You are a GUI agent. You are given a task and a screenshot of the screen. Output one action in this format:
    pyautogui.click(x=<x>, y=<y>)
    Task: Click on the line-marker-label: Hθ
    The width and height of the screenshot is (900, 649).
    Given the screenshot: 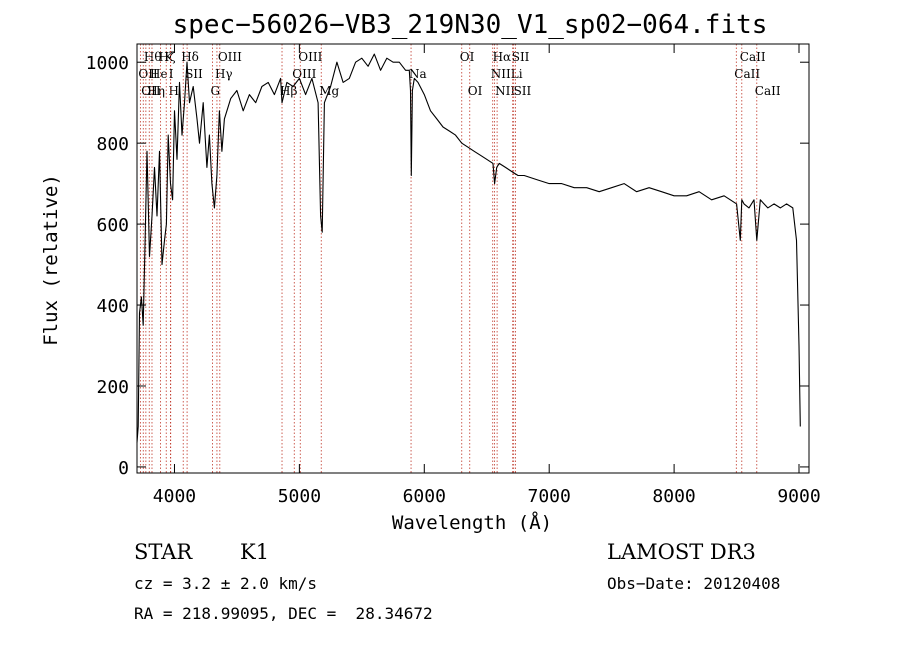 What is the action you would take?
    pyautogui.click(x=153, y=57)
    